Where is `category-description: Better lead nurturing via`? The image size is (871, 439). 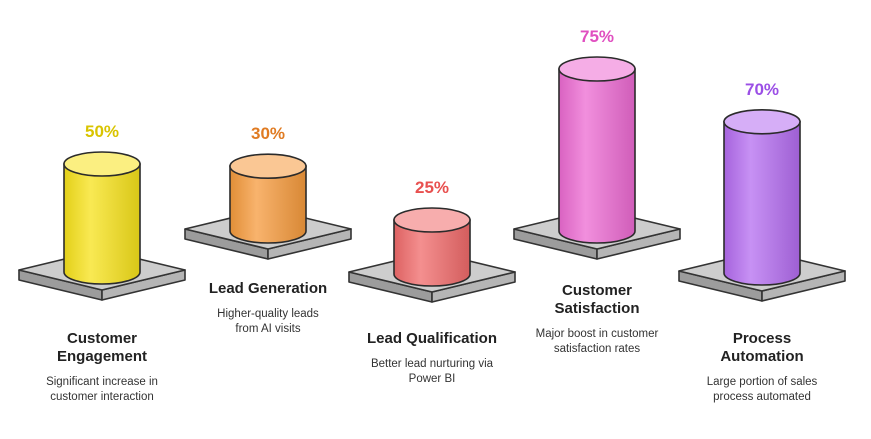 category-description: Better lead nurturing via is located at coordinates (432, 364).